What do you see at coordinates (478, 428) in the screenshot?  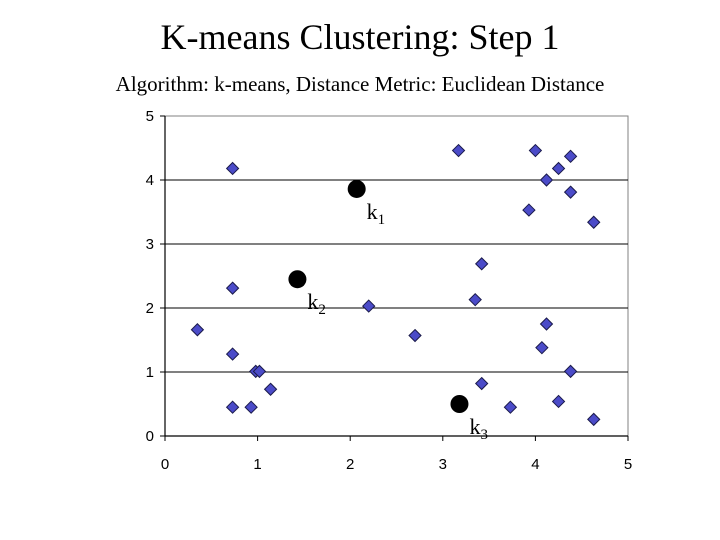 I see `centroid-label-k3: k3` at bounding box center [478, 428].